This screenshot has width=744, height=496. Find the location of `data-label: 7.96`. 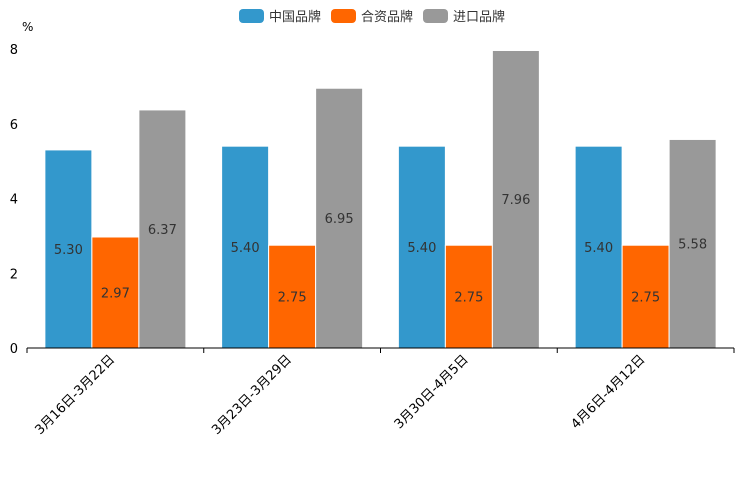

data-label: 7.96 is located at coordinates (515, 200).